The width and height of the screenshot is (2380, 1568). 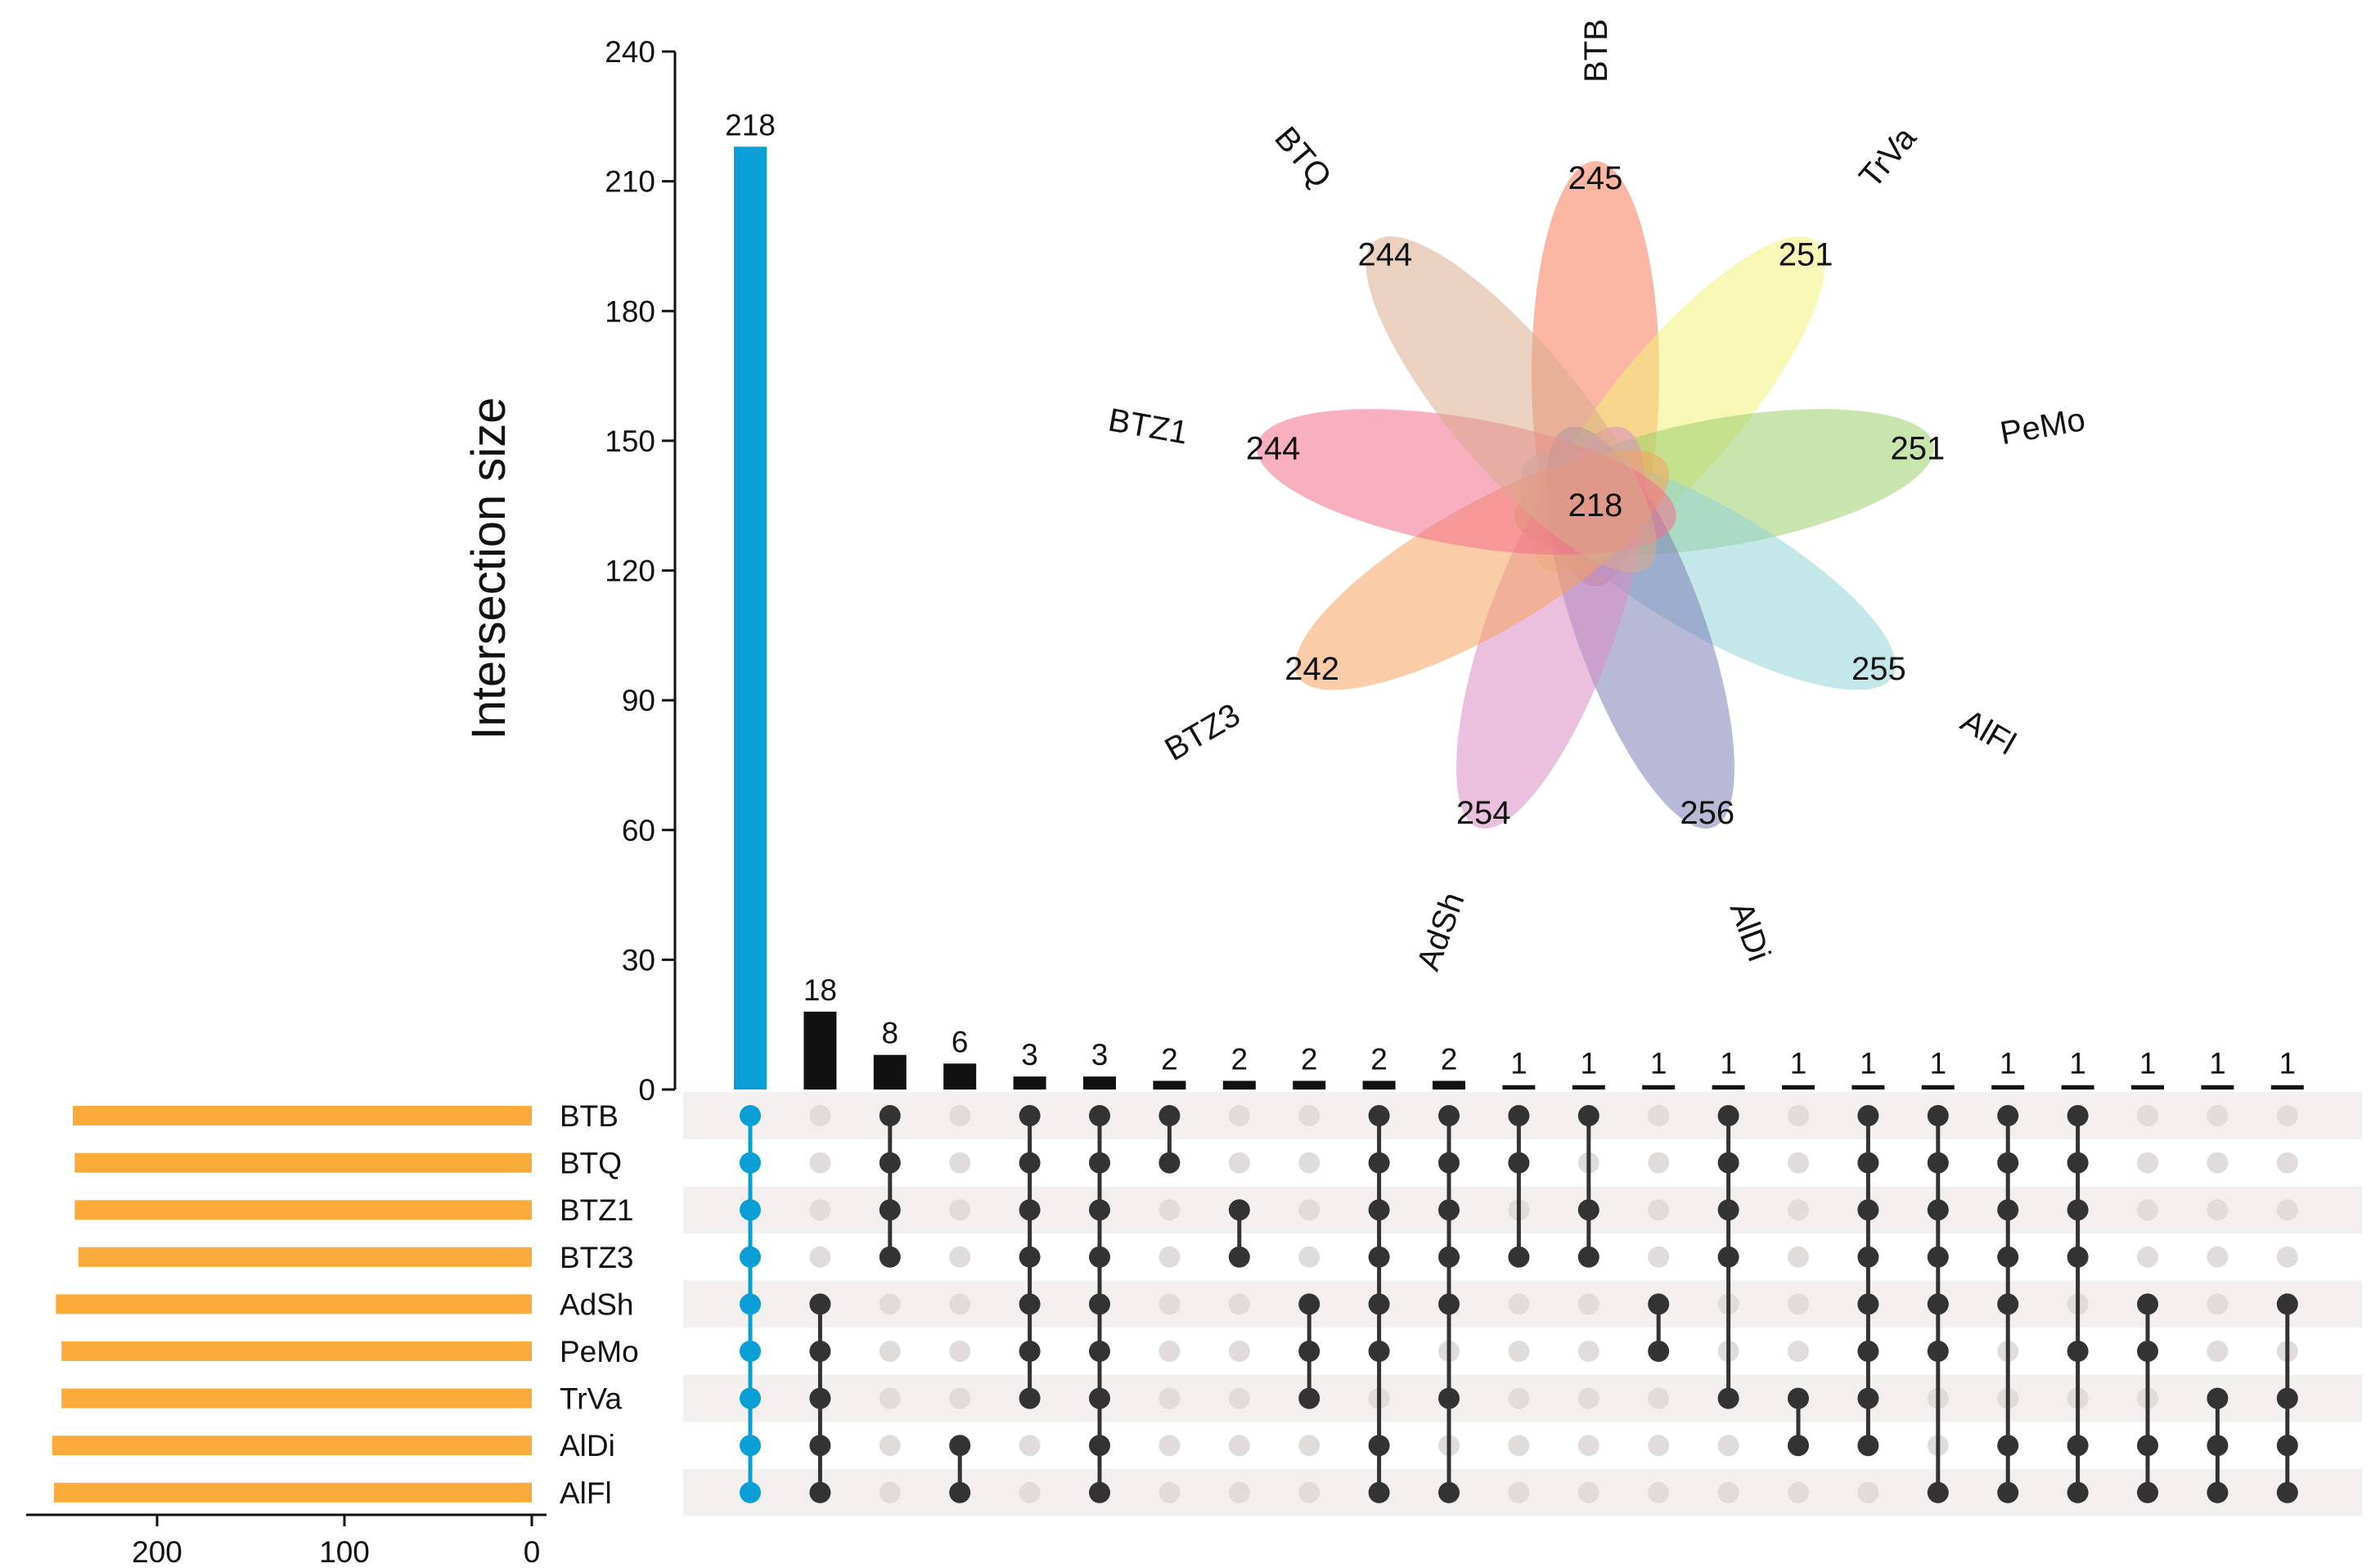 I want to click on set-labels: BTB BTQ BTZ1 BTZ3 AdSh PeMo TrVa AlDi AlFl, so click(x=600, y=1304).